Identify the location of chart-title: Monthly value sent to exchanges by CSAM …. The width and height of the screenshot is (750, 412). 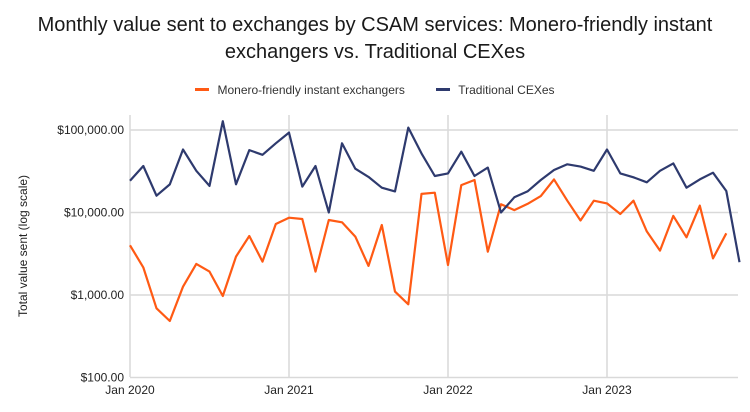
(375, 39).